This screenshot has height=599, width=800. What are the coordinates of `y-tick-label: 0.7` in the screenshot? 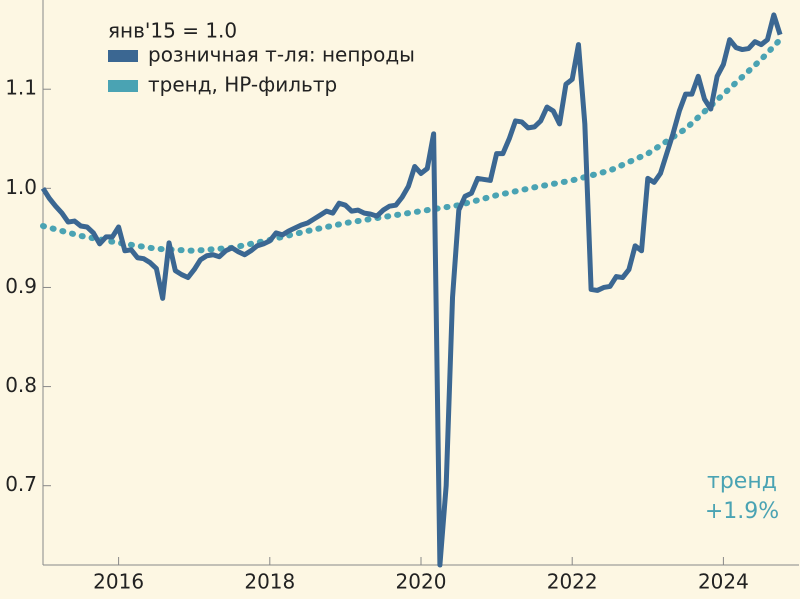 It's located at (21, 484).